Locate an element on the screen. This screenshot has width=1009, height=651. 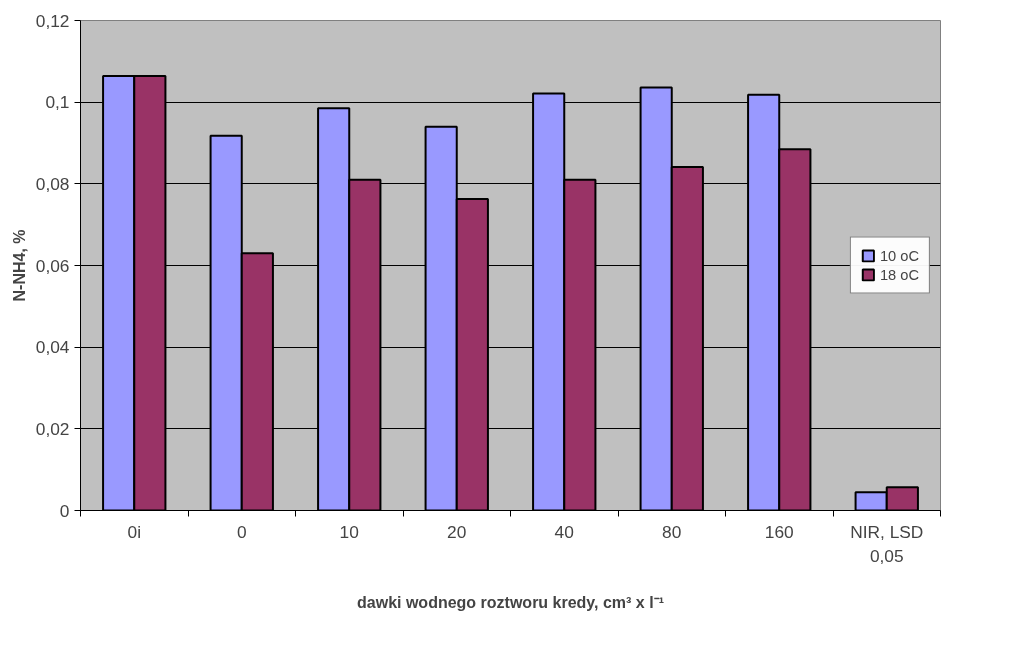
x-tick-label: 0i is located at coordinates (134, 531).